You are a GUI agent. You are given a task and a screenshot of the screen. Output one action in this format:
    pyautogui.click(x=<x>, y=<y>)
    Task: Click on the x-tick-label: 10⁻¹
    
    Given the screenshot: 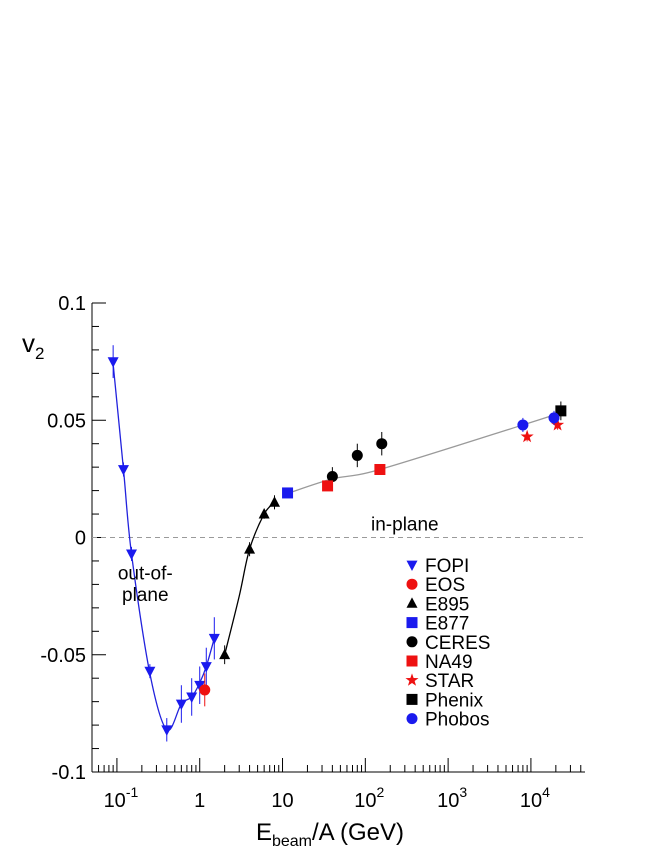 What is the action you would take?
    pyautogui.click(x=121, y=798)
    